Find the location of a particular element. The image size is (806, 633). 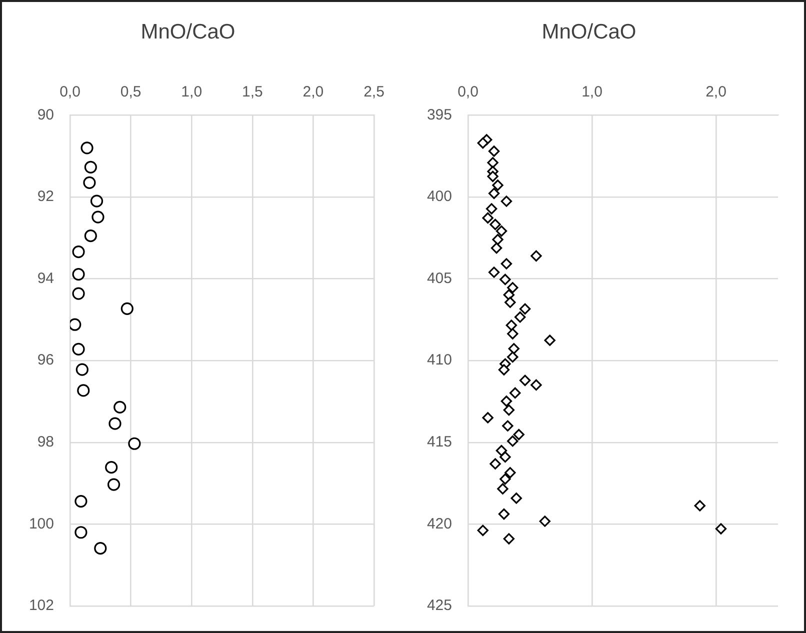

y-tick-label: 98 is located at coordinates (45, 442).